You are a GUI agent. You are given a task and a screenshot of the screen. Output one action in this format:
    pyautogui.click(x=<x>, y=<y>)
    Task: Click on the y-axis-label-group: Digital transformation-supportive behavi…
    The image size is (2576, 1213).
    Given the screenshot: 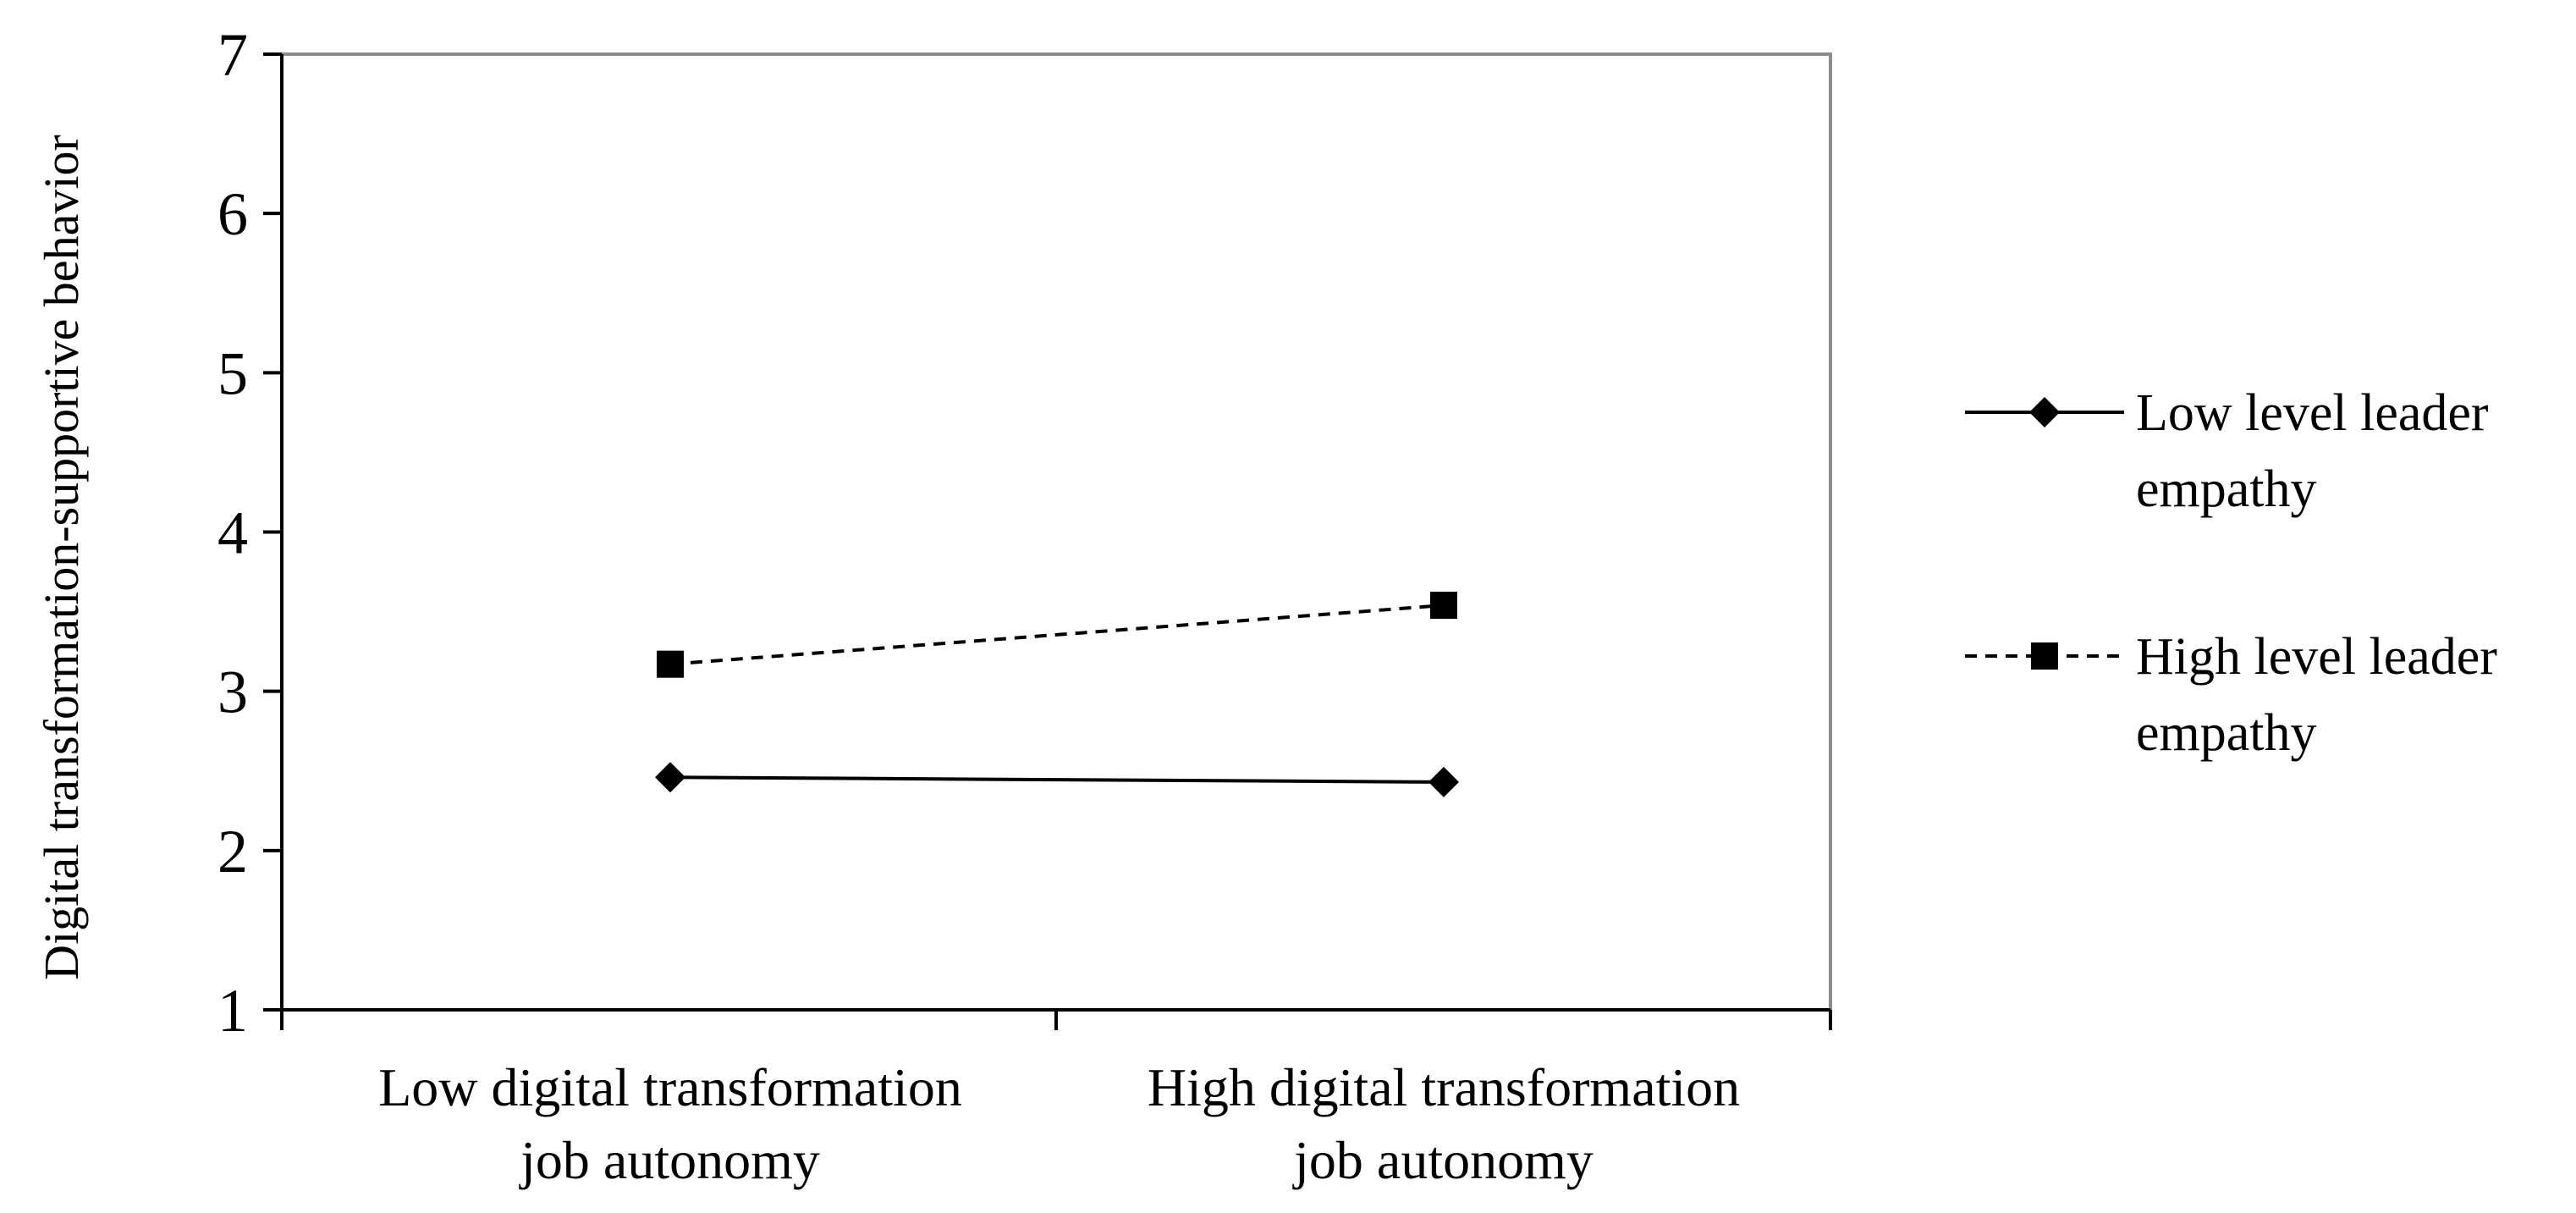 What is the action you would take?
    pyautogui.click(x=61, y=557)
    